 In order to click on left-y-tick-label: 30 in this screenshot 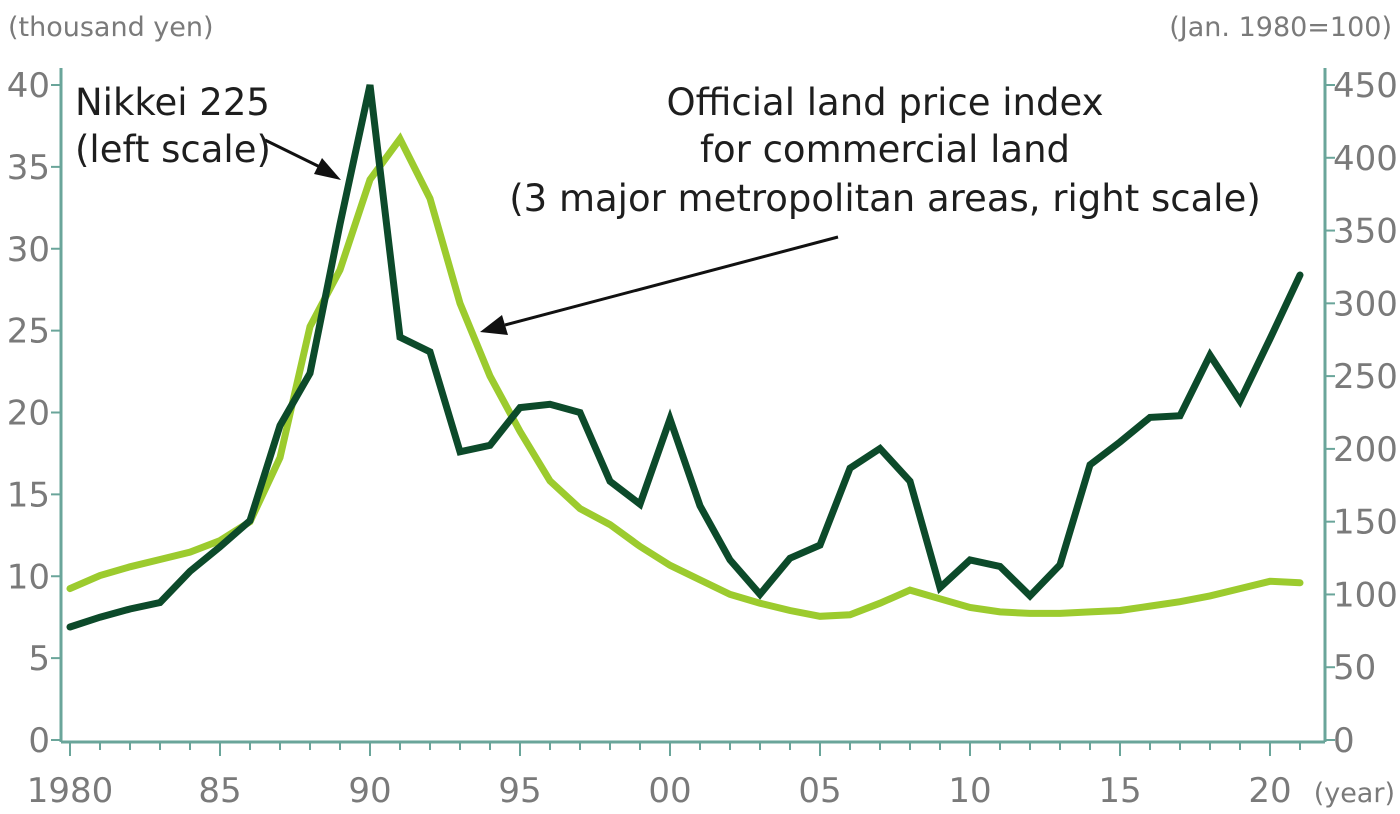, I will do `click(28, 250)`.